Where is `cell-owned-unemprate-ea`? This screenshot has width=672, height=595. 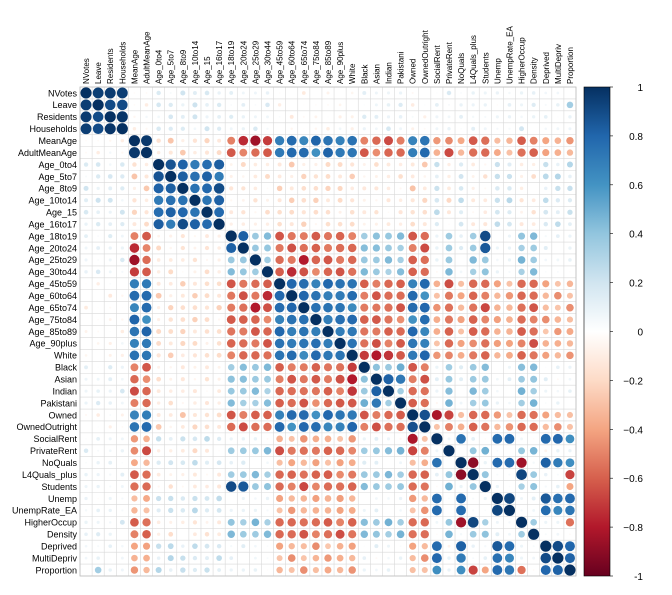 cell-owned-unemprate-ea is located at coordinates (509, 415).